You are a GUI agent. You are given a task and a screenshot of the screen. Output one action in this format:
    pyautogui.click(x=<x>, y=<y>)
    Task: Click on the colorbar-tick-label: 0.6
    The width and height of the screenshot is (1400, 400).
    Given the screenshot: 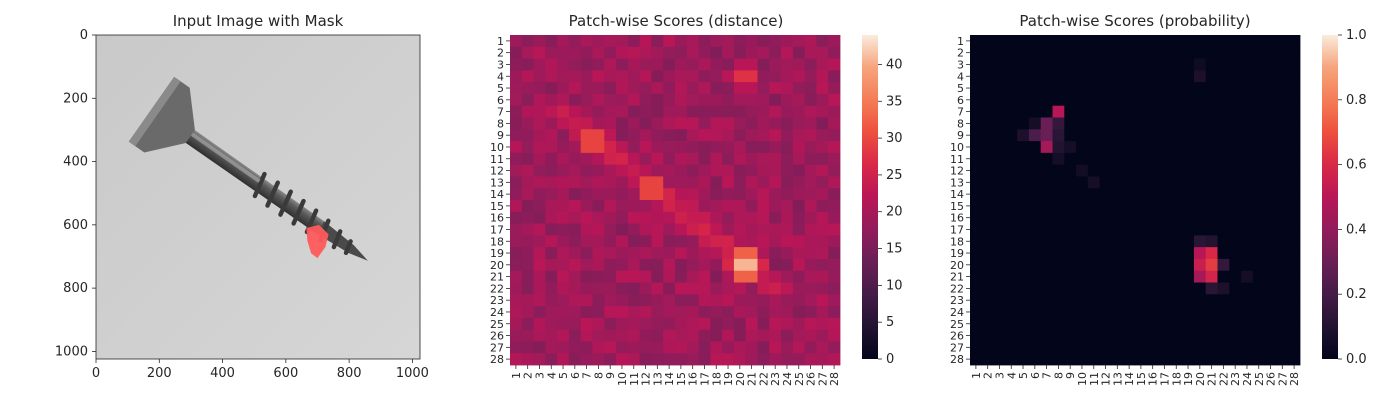 What is the action you would take?
    pyautogui.click(x=1356, y=165)
    